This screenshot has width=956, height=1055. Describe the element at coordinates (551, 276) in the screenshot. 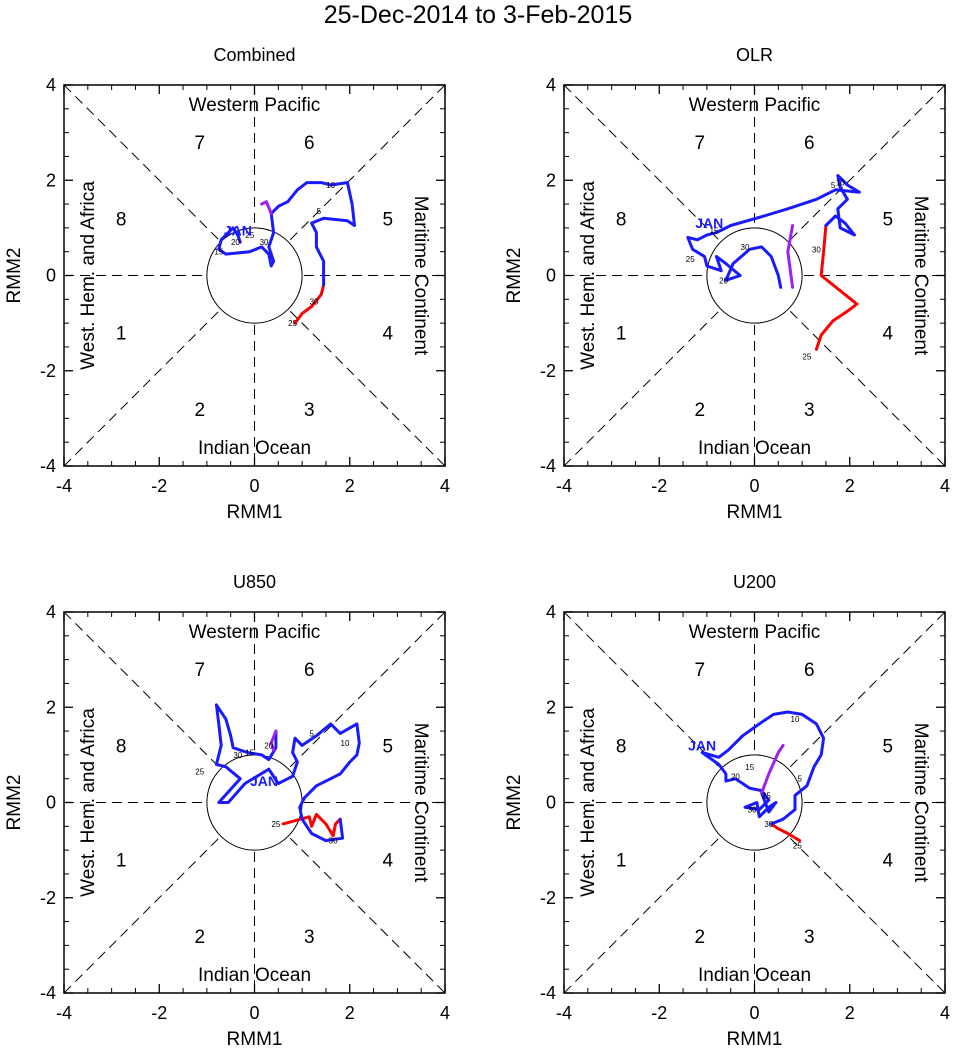

I see `y-tick-label: 0` at that location.